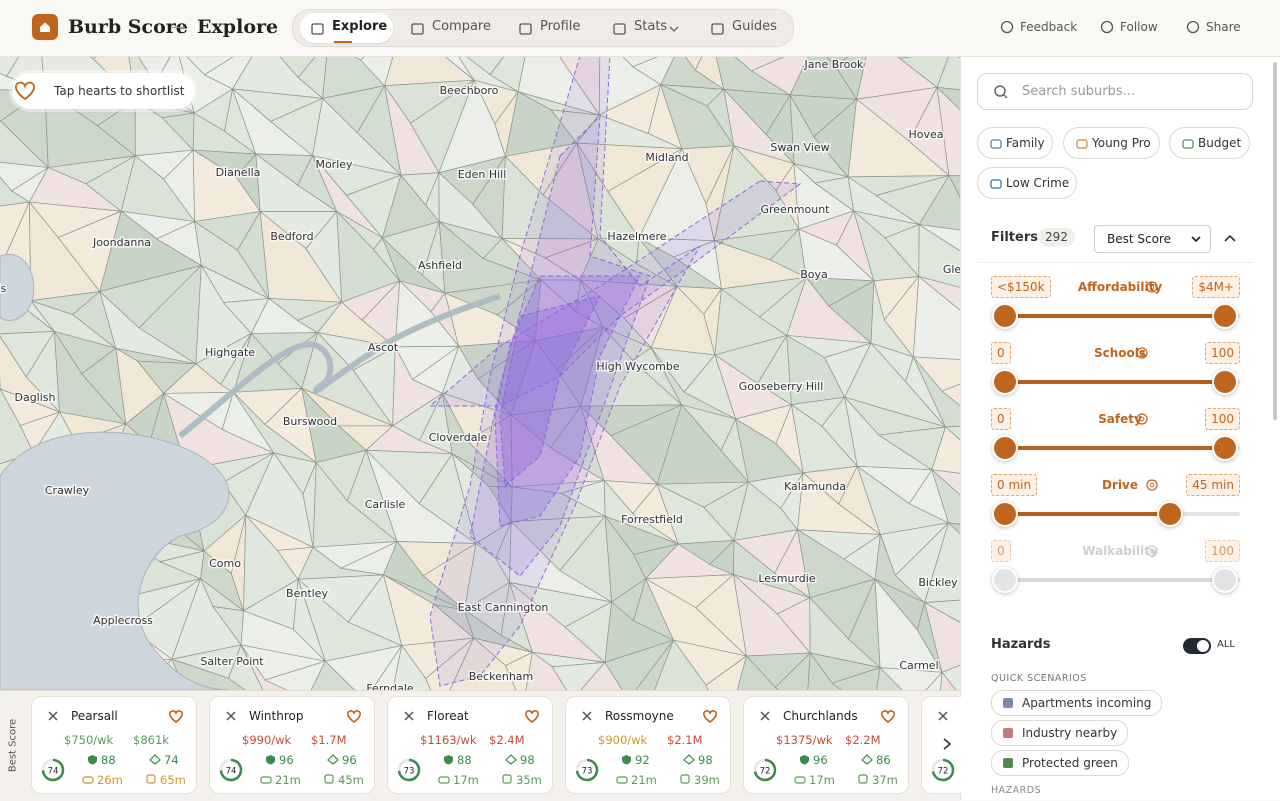  I want to click on slider-label: Drive, so click(1120, 485).